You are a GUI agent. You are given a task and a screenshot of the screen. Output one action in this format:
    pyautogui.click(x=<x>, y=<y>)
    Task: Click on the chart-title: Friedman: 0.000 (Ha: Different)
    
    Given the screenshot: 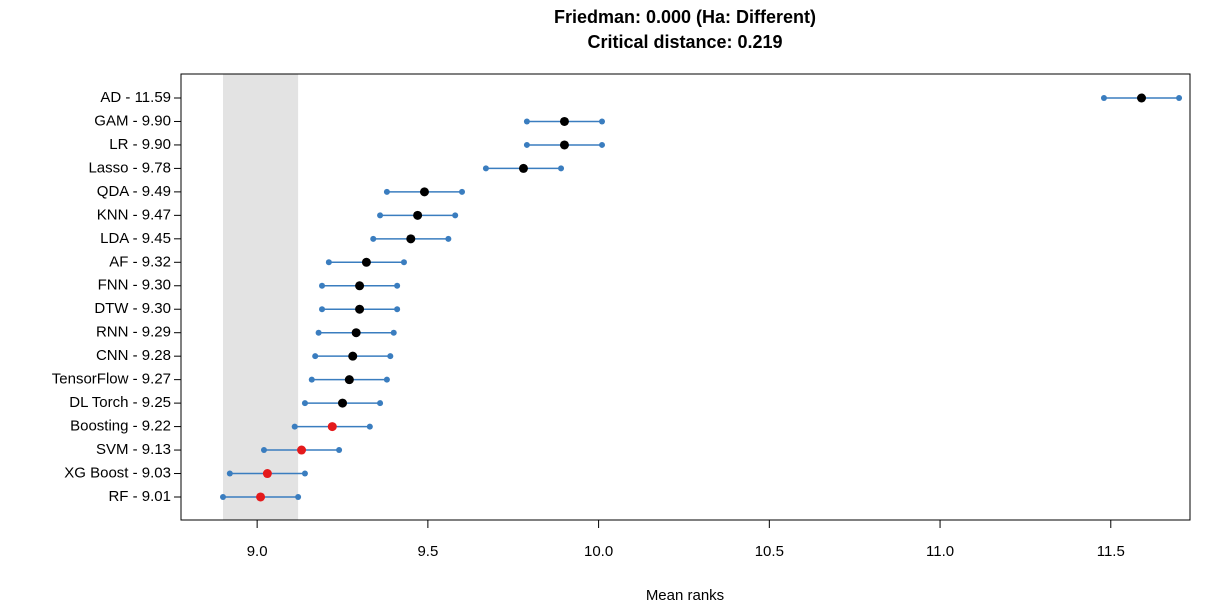 What is the action you would take?
    pyautogui.click(x=685, y=17)
    